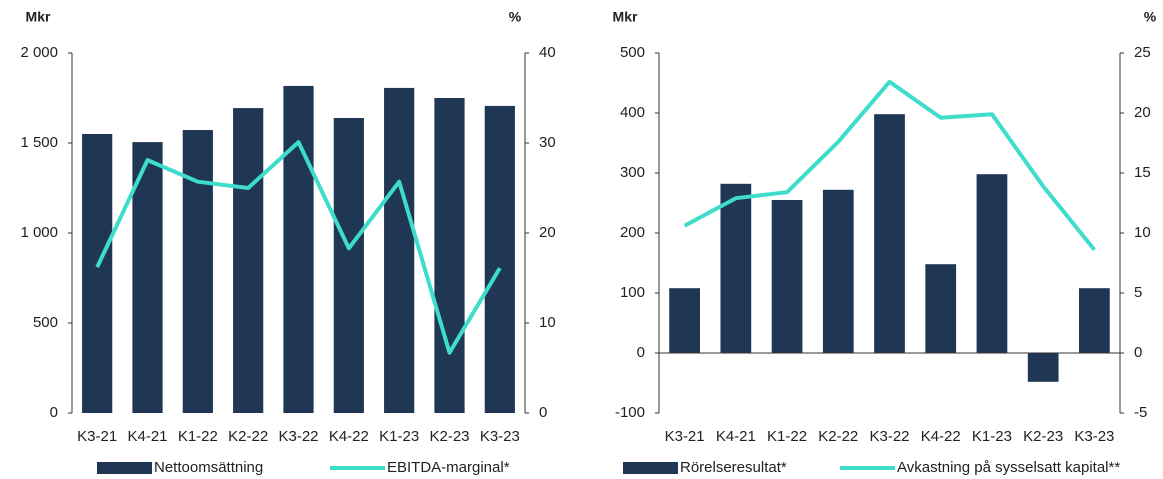 Image resolution: width=1163 pixels, height=479 pixels. Describe the element at coordinates (39, 142) in the screenshot. I see `y-tick-label: 1 500` at that location.